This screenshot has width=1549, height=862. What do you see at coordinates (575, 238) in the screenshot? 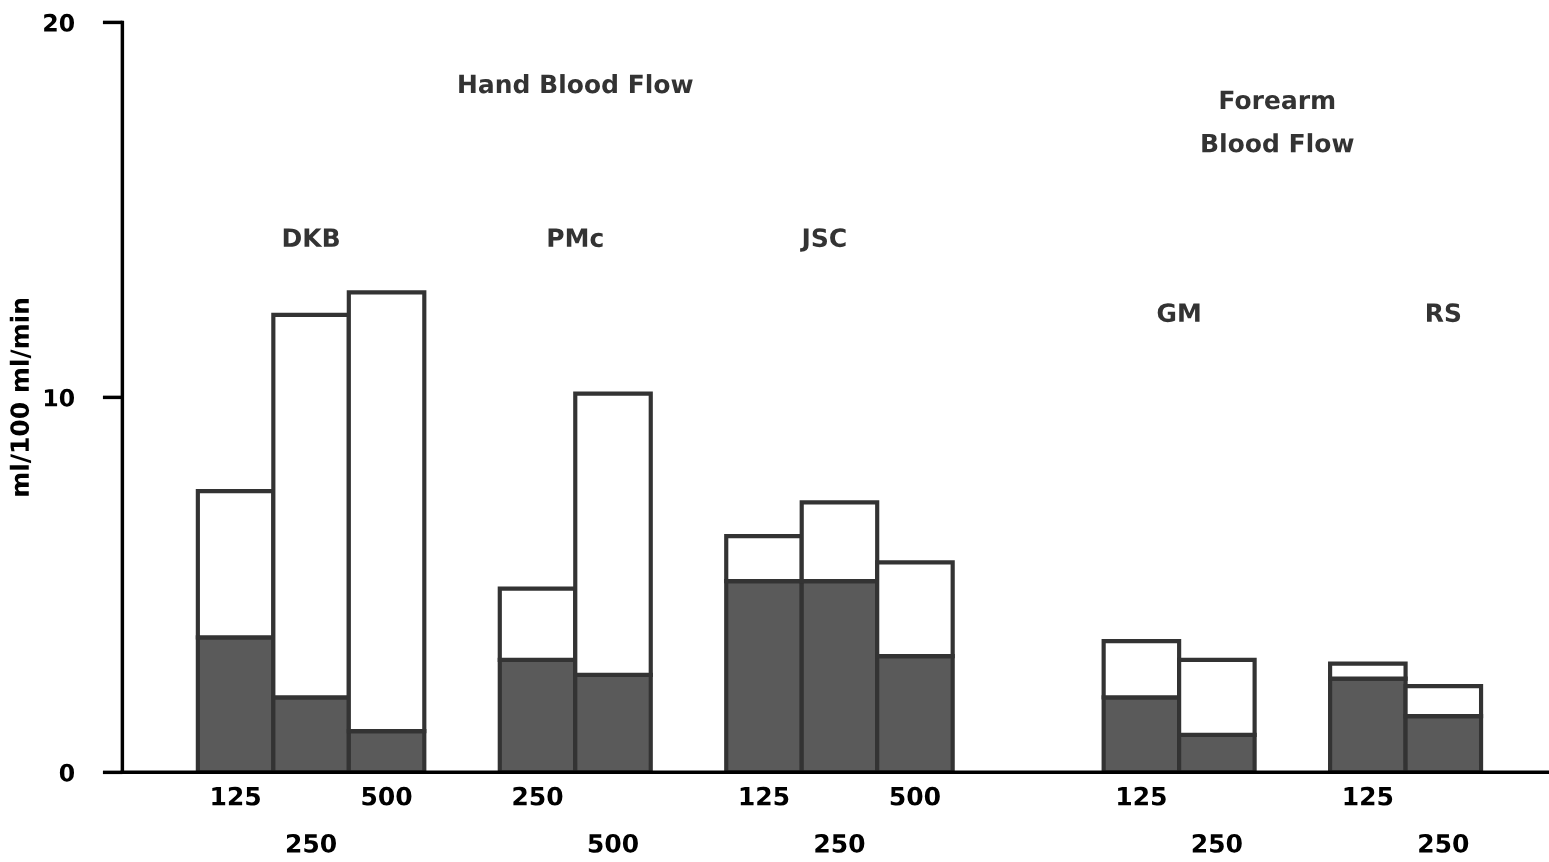
I see `annotation: PMc` at bounding box center [575, 238].